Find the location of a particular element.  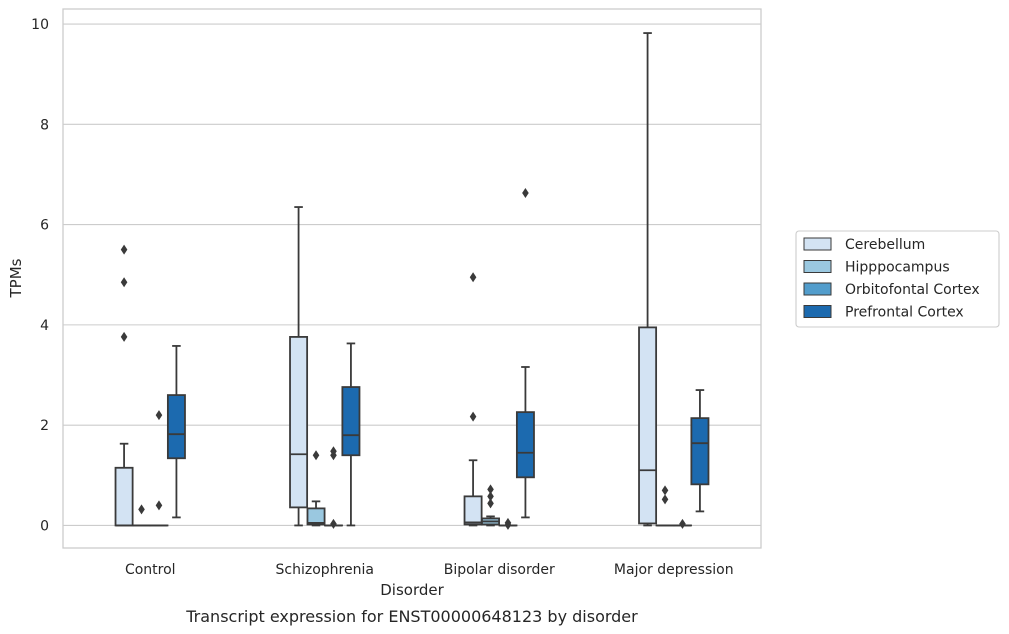

y-tick-labels: 0 2 4 6 8 10 is located at coordinates (40, 275).